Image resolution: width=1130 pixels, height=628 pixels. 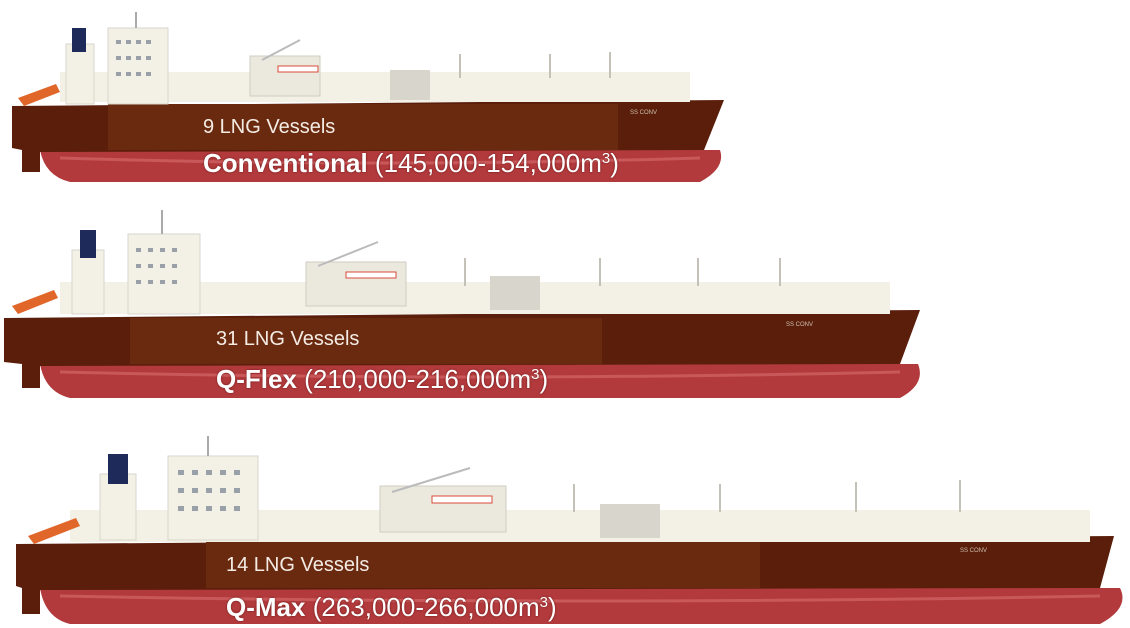 I want to click on capacity: (263,000-266,000m, so click(x=426, y=607).